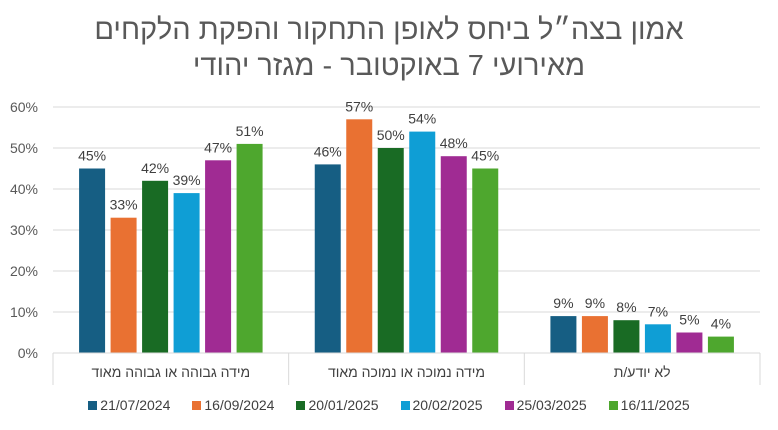  What do you see at coordinates (655, 405) in the screenshot?
I see `legend-label: 16/11/2025` at bounding box center [655, 405].